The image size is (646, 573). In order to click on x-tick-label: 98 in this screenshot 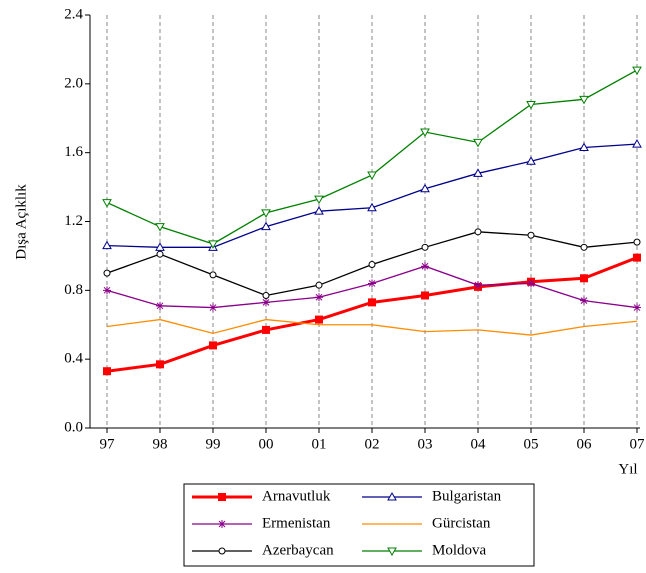, I will do `click(160, 444)`.